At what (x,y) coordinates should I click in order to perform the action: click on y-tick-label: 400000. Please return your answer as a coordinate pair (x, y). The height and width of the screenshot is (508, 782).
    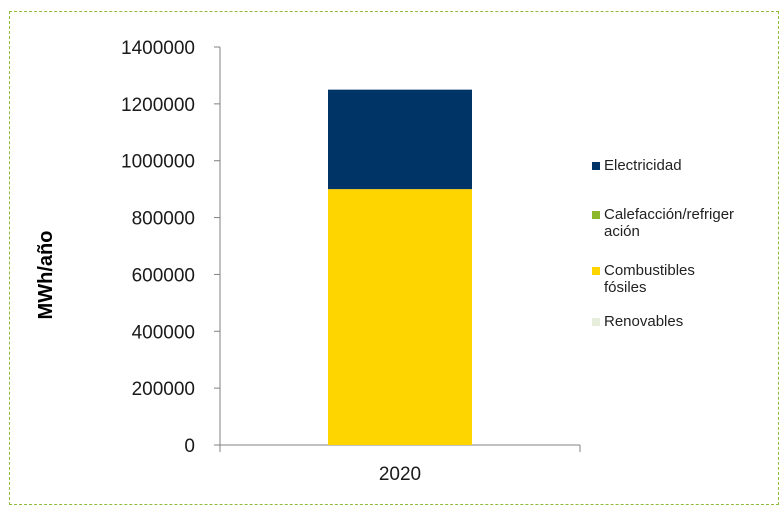
    Looking at the image, I should click on (163, 332).